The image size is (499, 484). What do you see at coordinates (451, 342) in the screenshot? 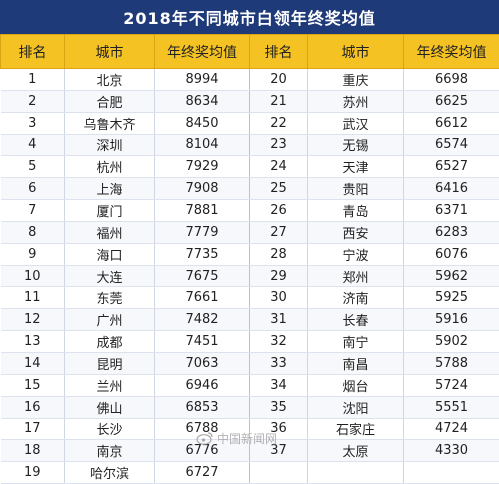
I see `salary-cell: 5902` at bounding box center [451, 342].